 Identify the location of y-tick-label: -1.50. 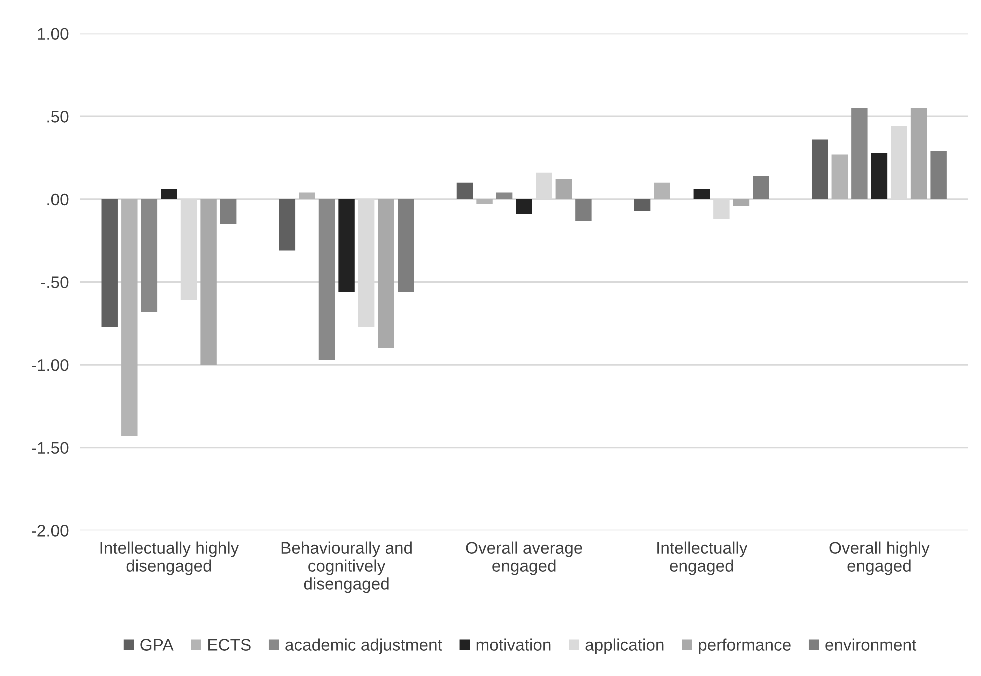
(50, 448).